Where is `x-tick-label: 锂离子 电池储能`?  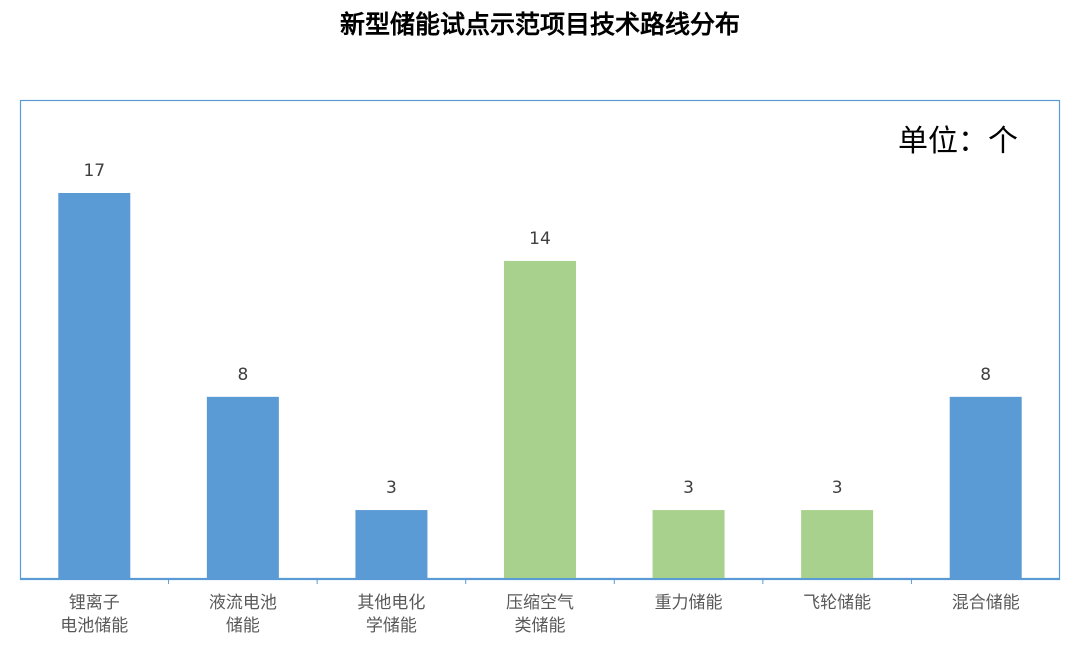
x-tick-label: 锂离子 电池储能 is located at coordinates (94, 614).